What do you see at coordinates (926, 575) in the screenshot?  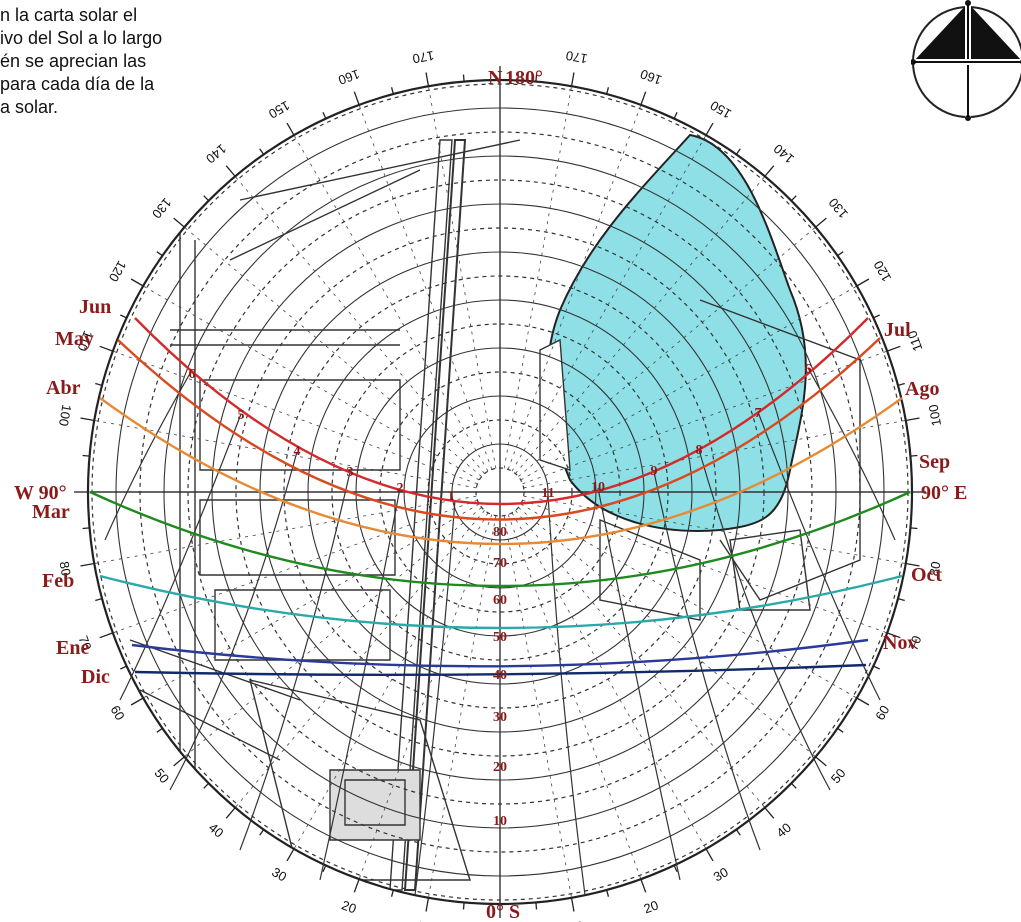 I see `month-label-oct: Oct` at bounding box center [926, 575].